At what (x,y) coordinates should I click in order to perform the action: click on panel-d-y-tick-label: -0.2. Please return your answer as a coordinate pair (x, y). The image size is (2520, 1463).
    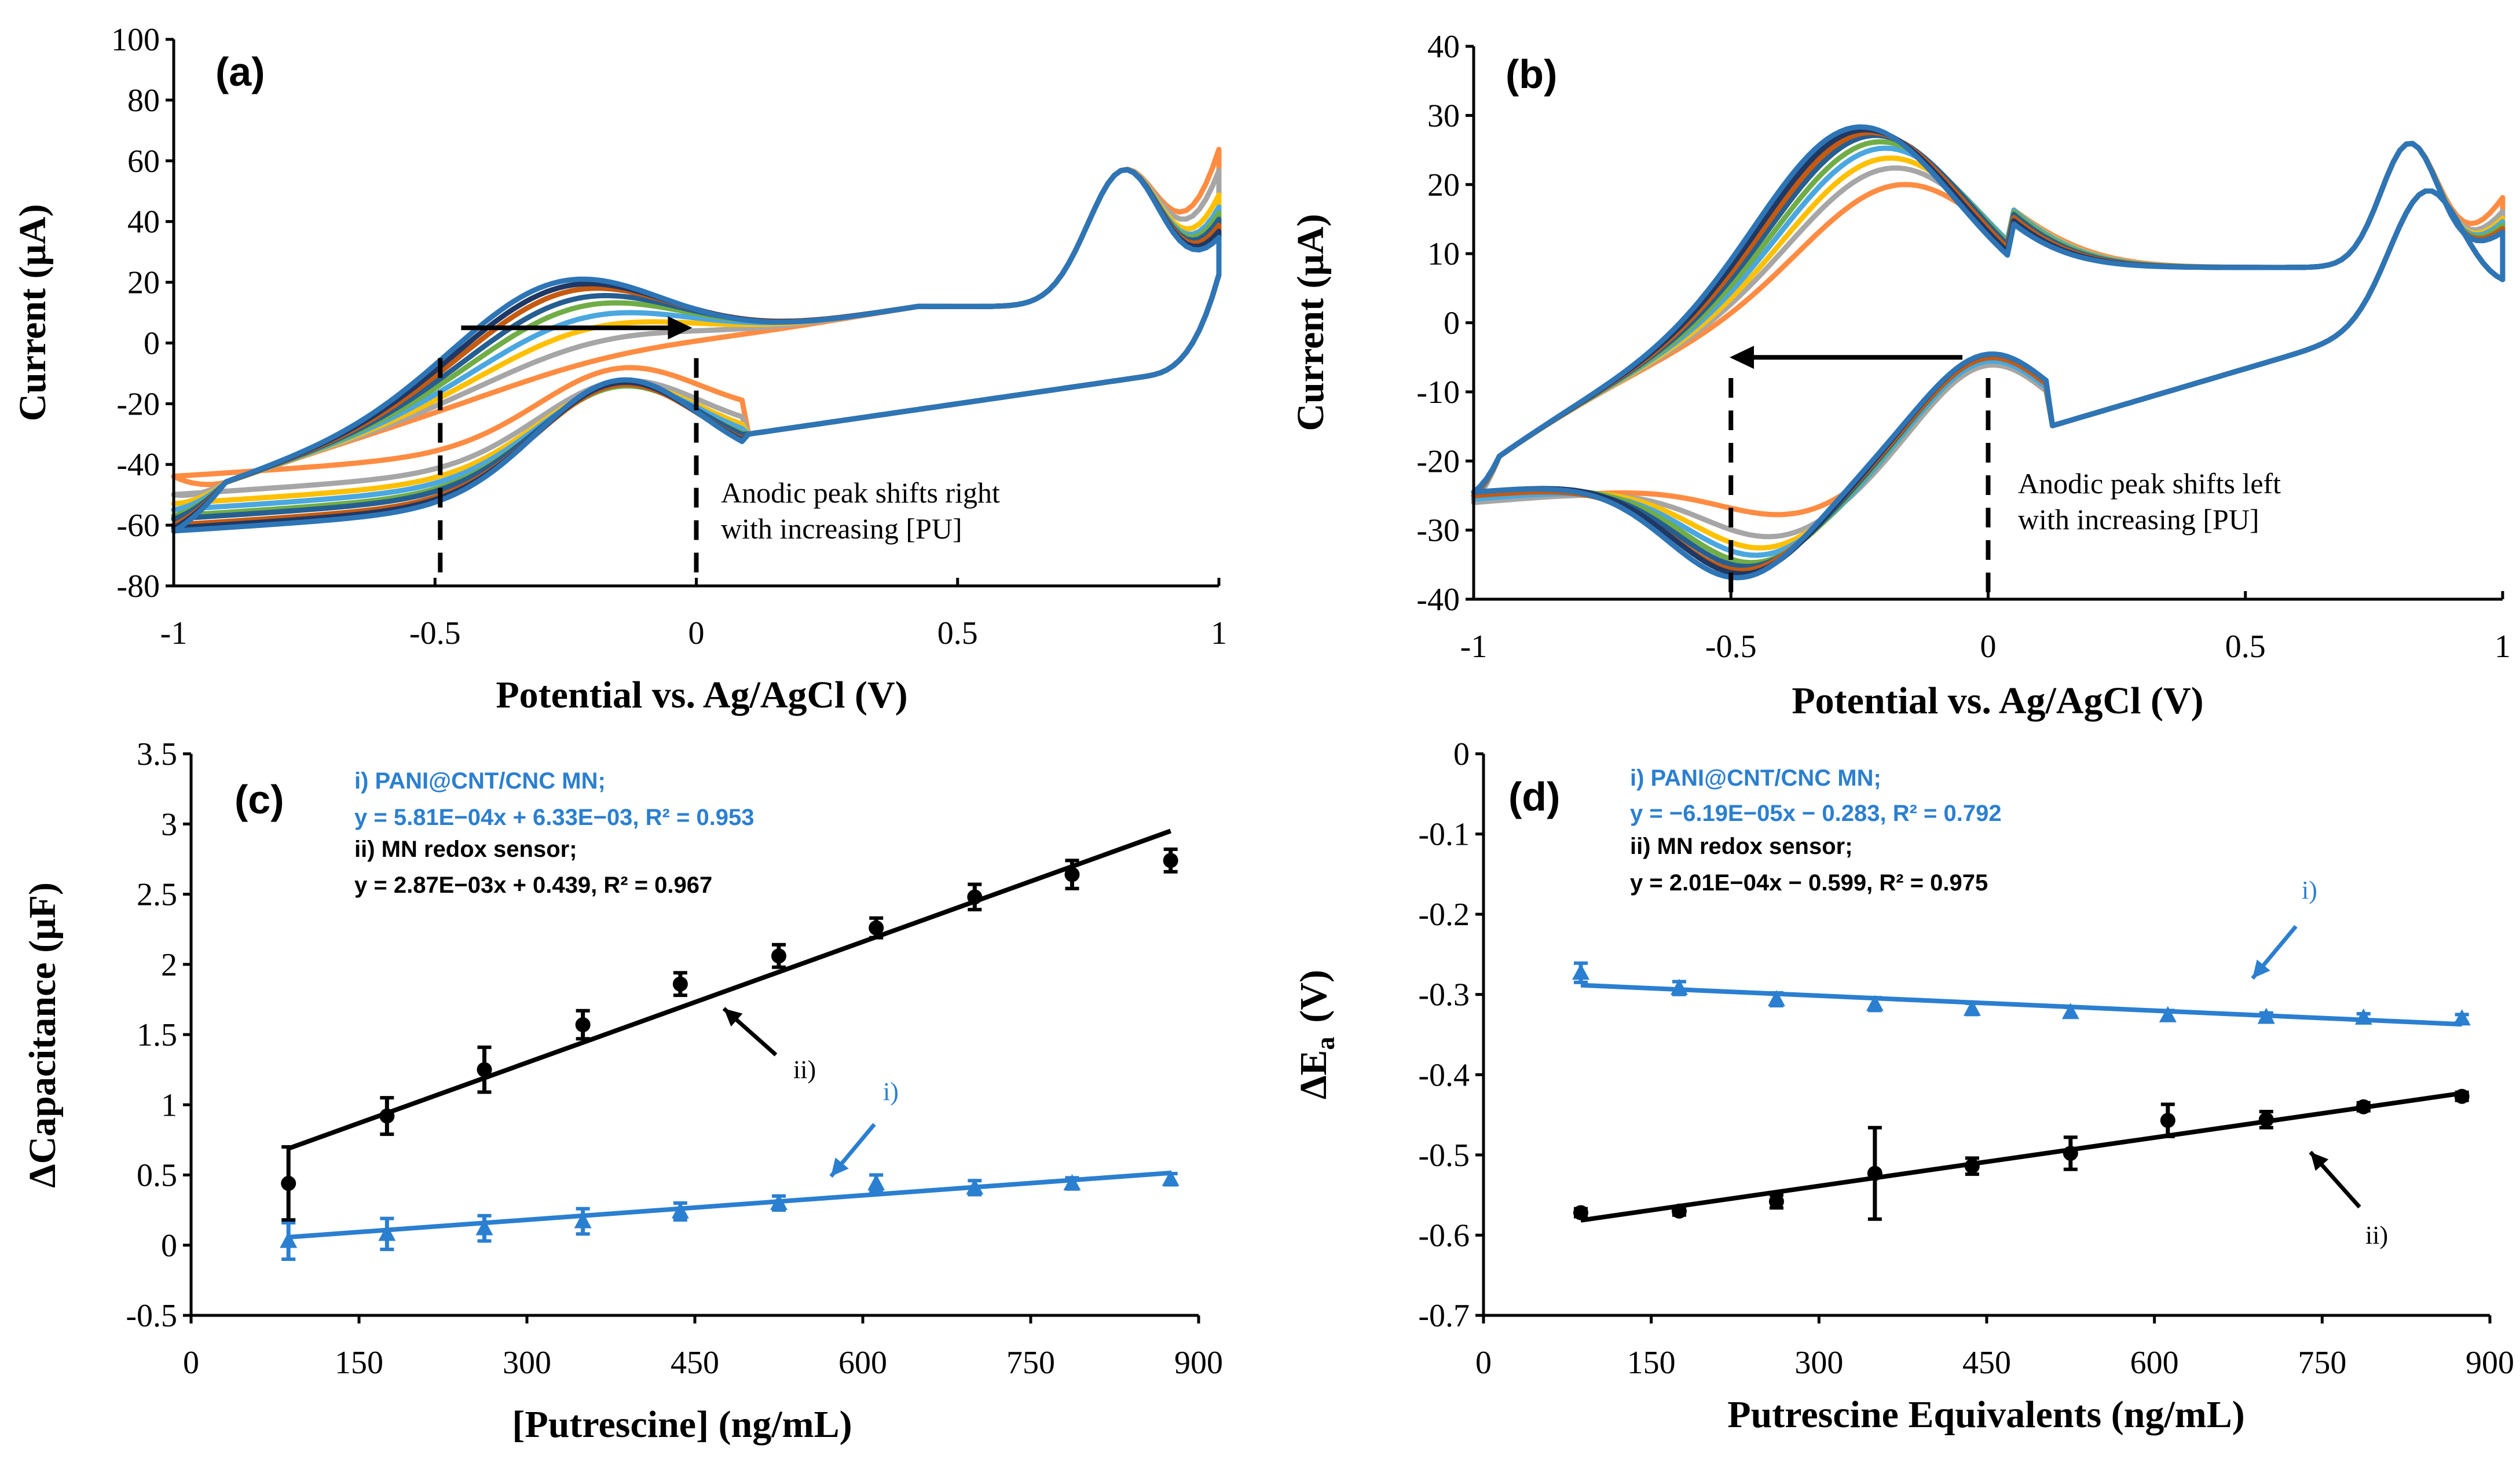
    Looking at the image, I should click on (1444, 915).